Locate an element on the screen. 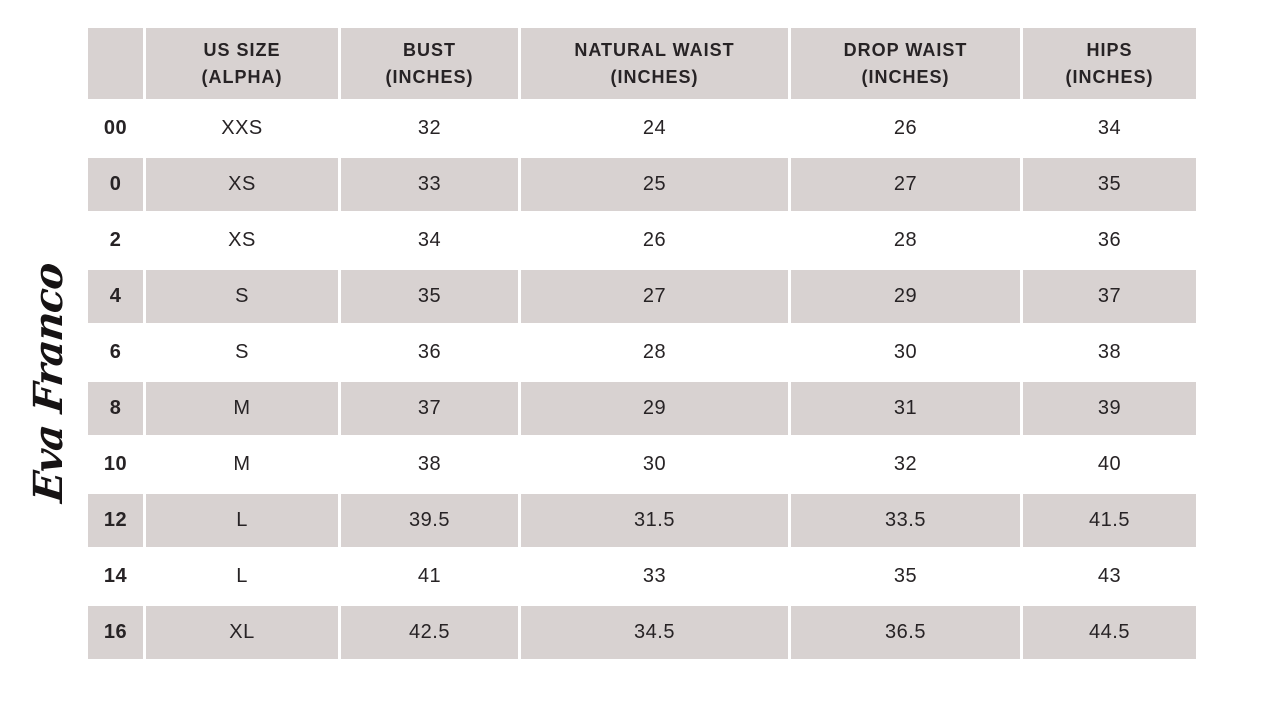 Image resolution: width=1280 pixels, height=720 pixels. bust-cell: 35 is located at coordinates (429, 296).